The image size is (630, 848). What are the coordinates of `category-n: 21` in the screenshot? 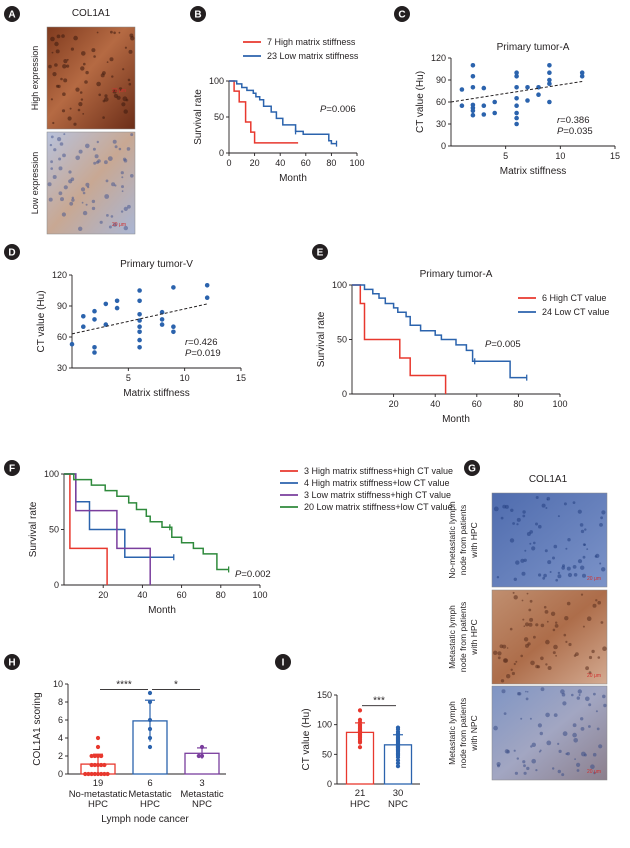 It's located at (360, 793).